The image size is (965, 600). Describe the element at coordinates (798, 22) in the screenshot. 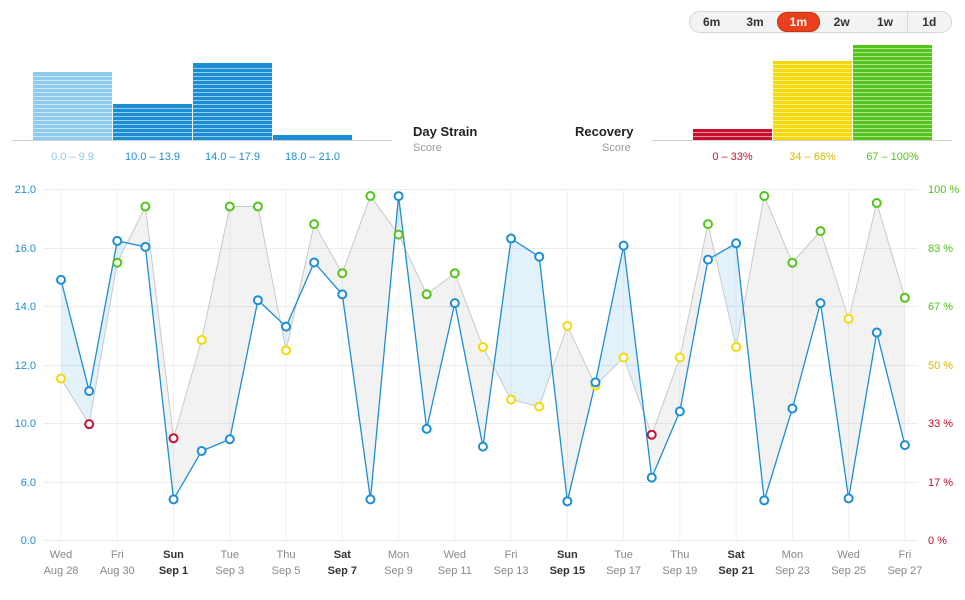

I see `tab-1m: 1m` at that location.